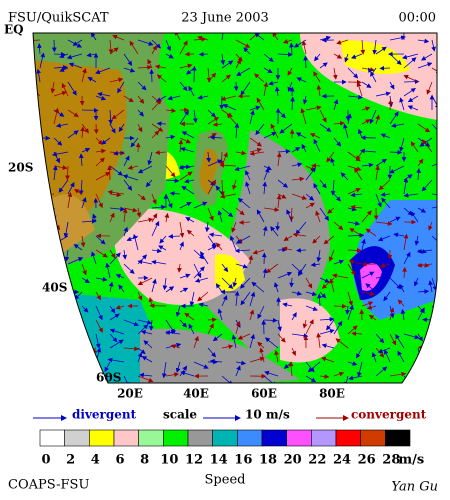 The height and width of the screenshot is (500, 450). I want to click on lat-label: 60S, so click(108, 378).